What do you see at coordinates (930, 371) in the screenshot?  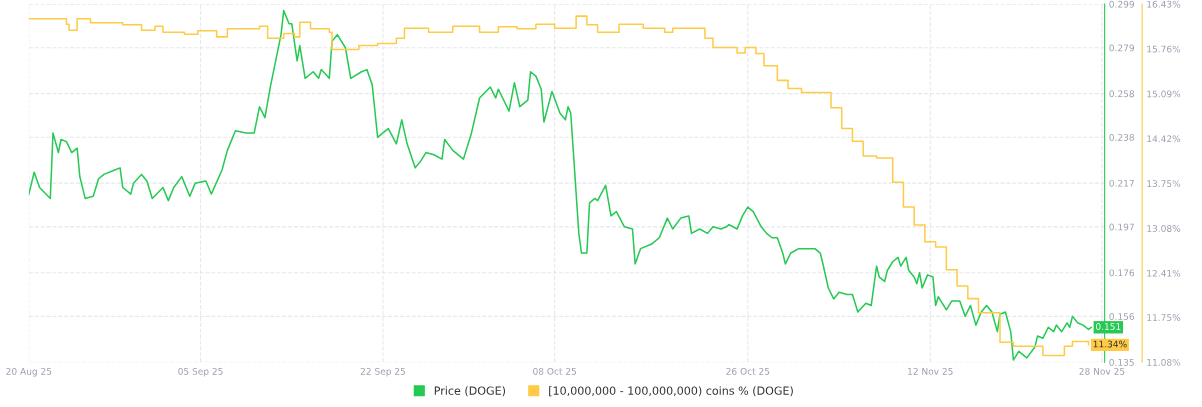 I see `x-tick-label: 12 Nov 25` at bounding box center [930, 371].